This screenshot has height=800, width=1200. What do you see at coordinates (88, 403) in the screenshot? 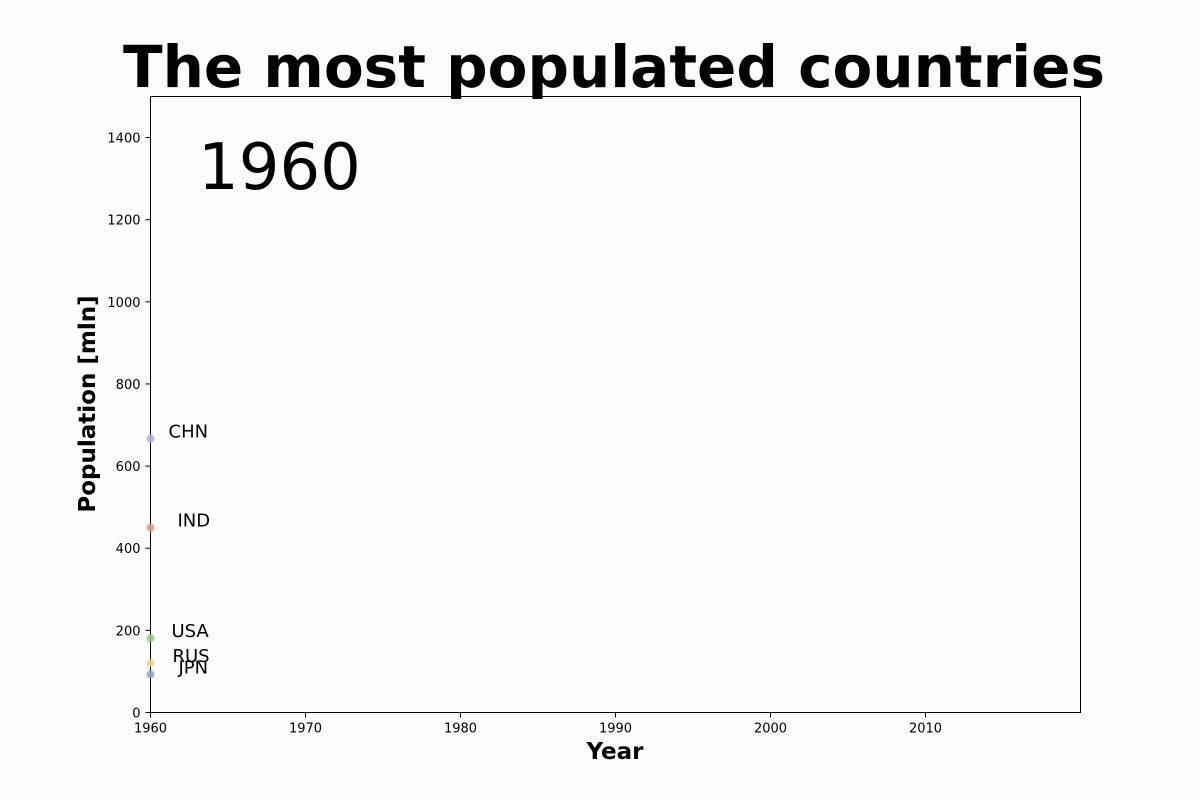
I see `y-axis-label: Population [mln]` at bounding box center [88, 403].